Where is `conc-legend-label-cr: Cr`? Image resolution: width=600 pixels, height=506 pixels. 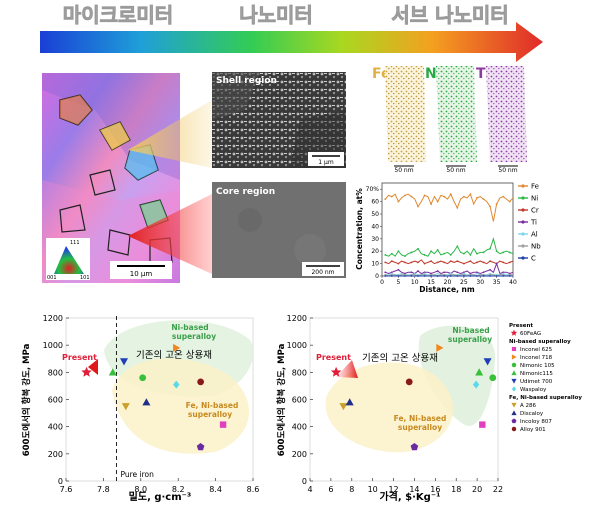 conc-legend-label-cr: Cr is located at coordinates (535, 211).